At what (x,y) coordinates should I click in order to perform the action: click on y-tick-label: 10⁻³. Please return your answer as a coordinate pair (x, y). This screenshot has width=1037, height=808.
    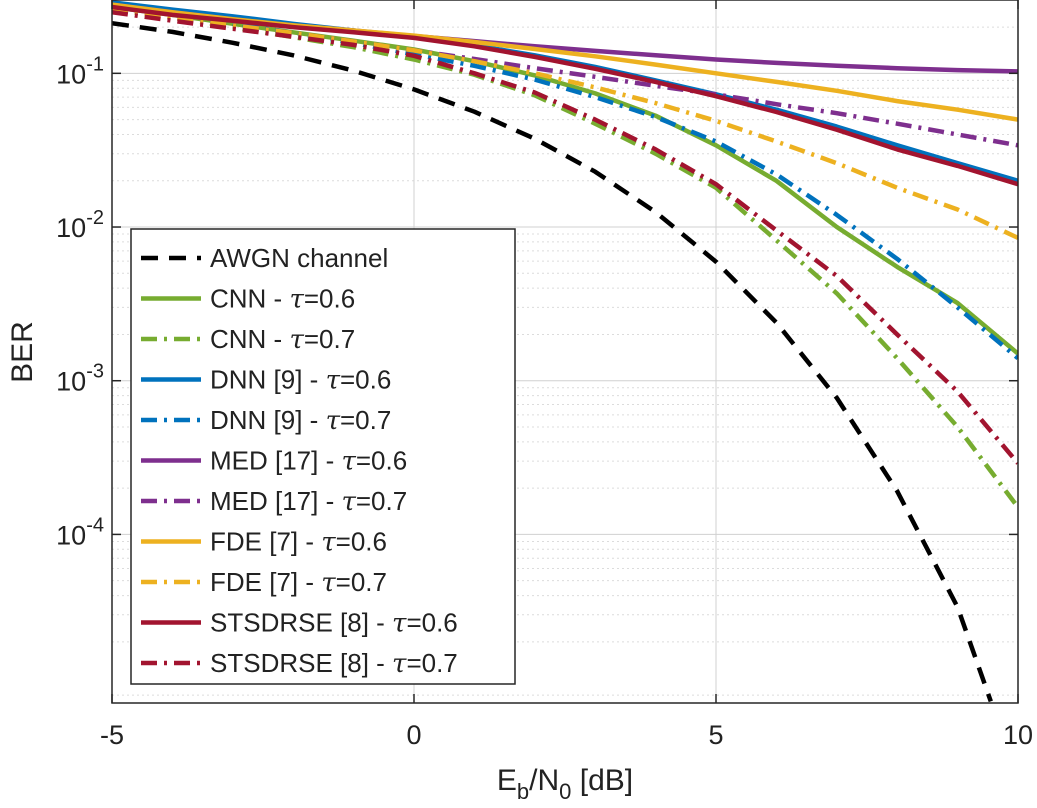
    Looking at the image, I should click on (80, 379).